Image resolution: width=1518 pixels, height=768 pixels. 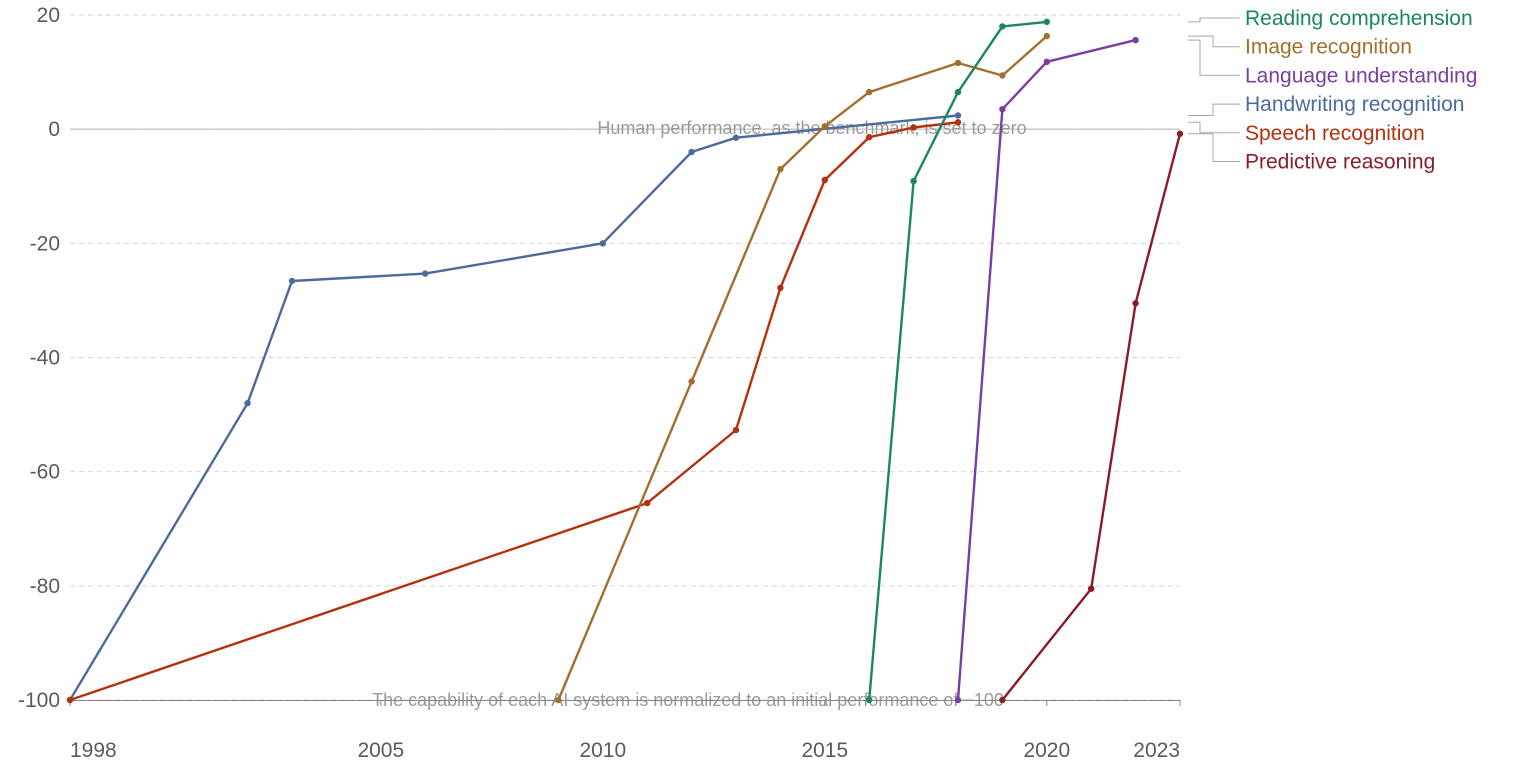 I want to click on legend-label: Language understanding, so click(x=1361, y=75).